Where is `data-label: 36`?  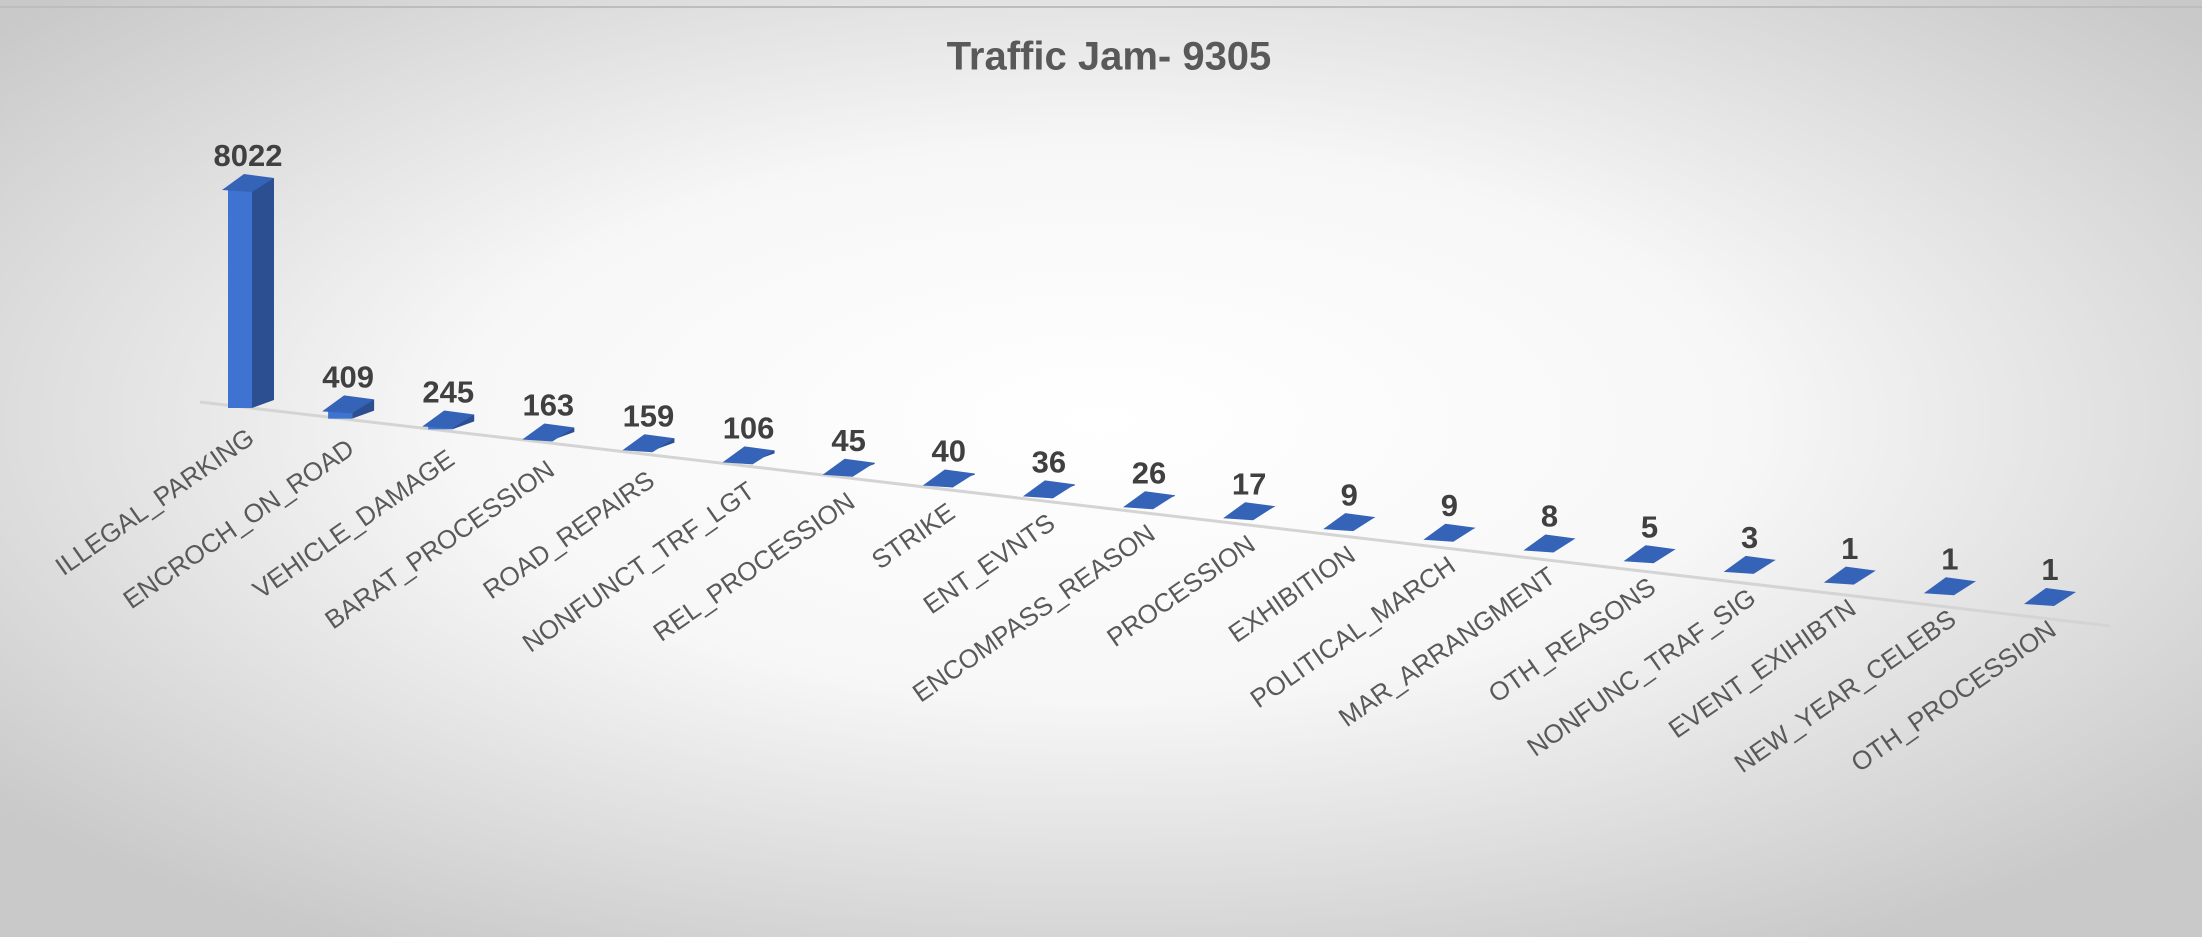
data-label: 36 is located at coordinates (1049, 462).